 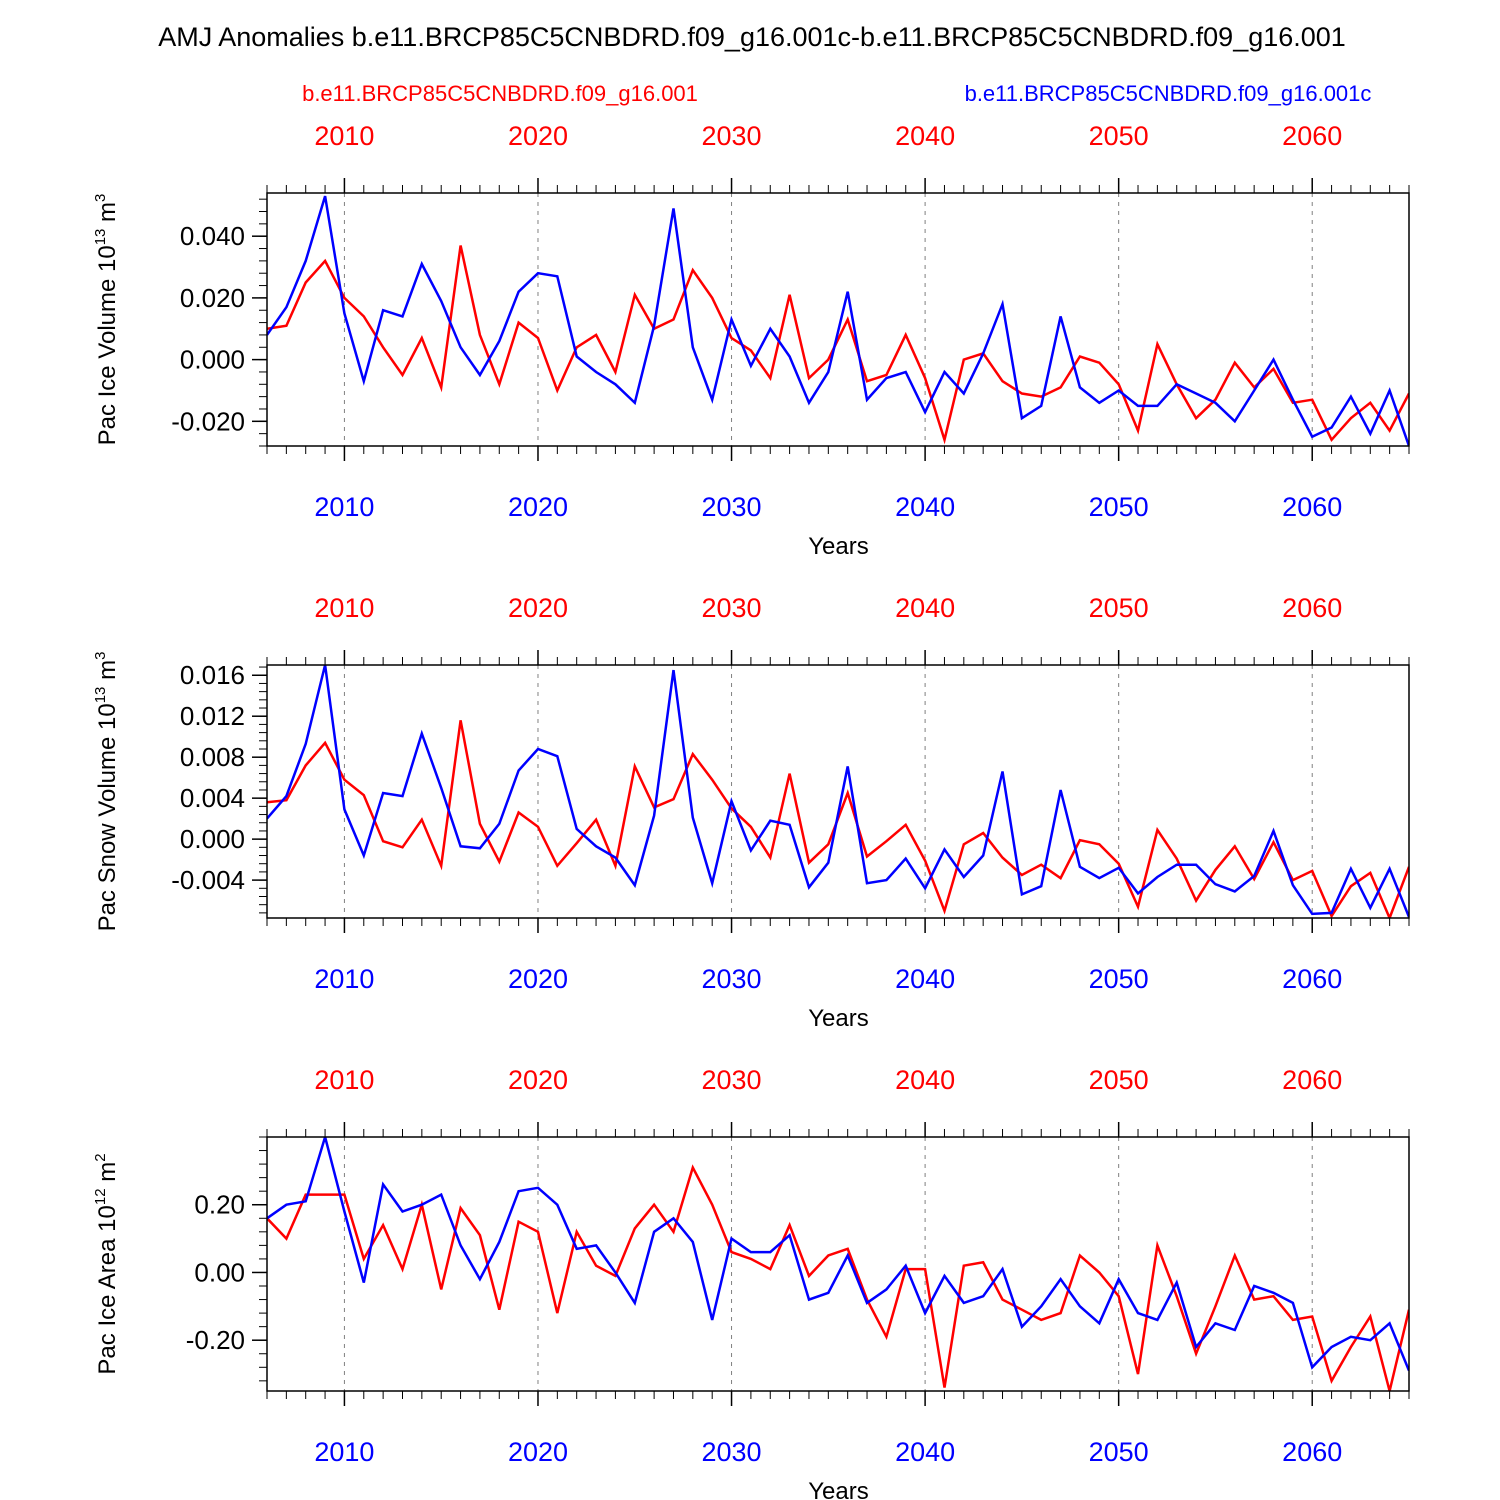 What do you see at coordinates (106, 792) in the screenshot?
I see `y-axis-label: Pac Snow Volume 1013 m3` at bounding box center [106, 792].